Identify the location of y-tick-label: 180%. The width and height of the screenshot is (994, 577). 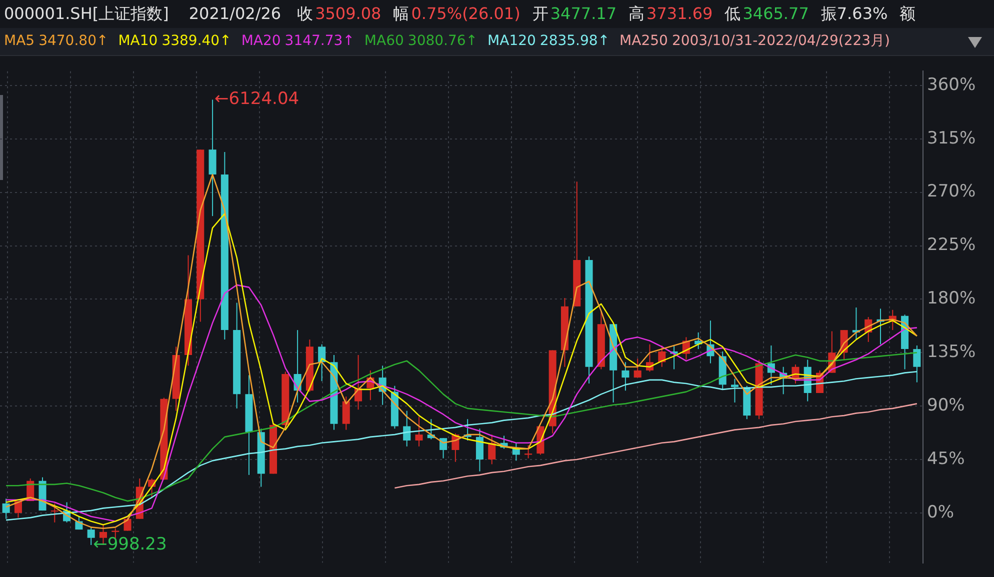
(951, 298).